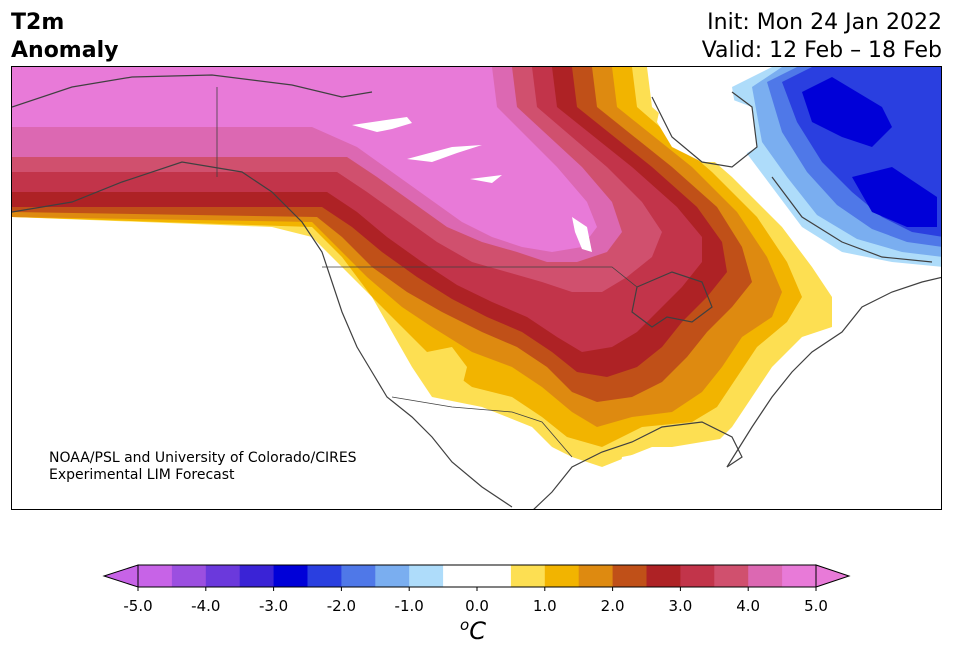  What do you see at coordinates (444, 153) in the screenshot?
I see `great-slave-lake` at bounding box center [444, 153].